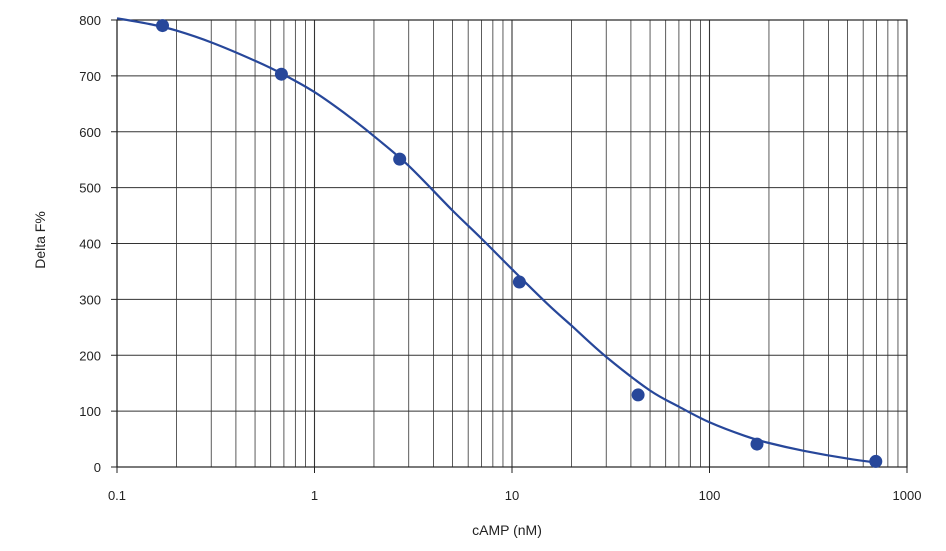 The image size is (946, 551). Describe the element at coordinates (90, 355) in the screenshot. I see `y-tick-label: 200` at that location.